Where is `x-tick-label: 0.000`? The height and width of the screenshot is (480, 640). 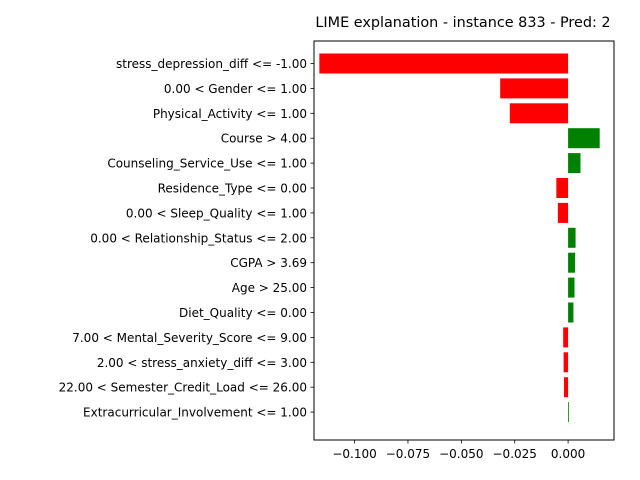
x-tick-label: 0.000 is located at coordinates (568, 454).